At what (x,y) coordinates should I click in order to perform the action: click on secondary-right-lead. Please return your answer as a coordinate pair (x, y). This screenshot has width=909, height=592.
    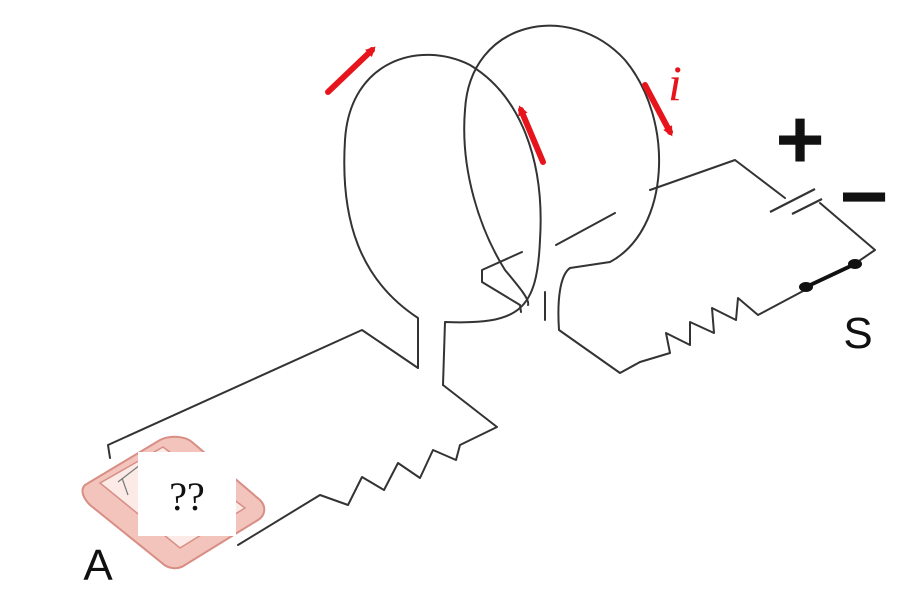
    Looking at the image, I should click on (847, 233).